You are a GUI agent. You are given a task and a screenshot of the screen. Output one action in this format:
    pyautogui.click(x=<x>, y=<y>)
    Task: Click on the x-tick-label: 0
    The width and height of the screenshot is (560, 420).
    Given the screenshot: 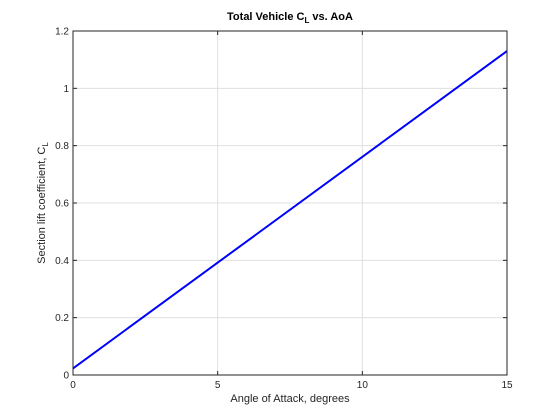 What is the action you would take?
    pyautogui.click(x=73, y=385)
    